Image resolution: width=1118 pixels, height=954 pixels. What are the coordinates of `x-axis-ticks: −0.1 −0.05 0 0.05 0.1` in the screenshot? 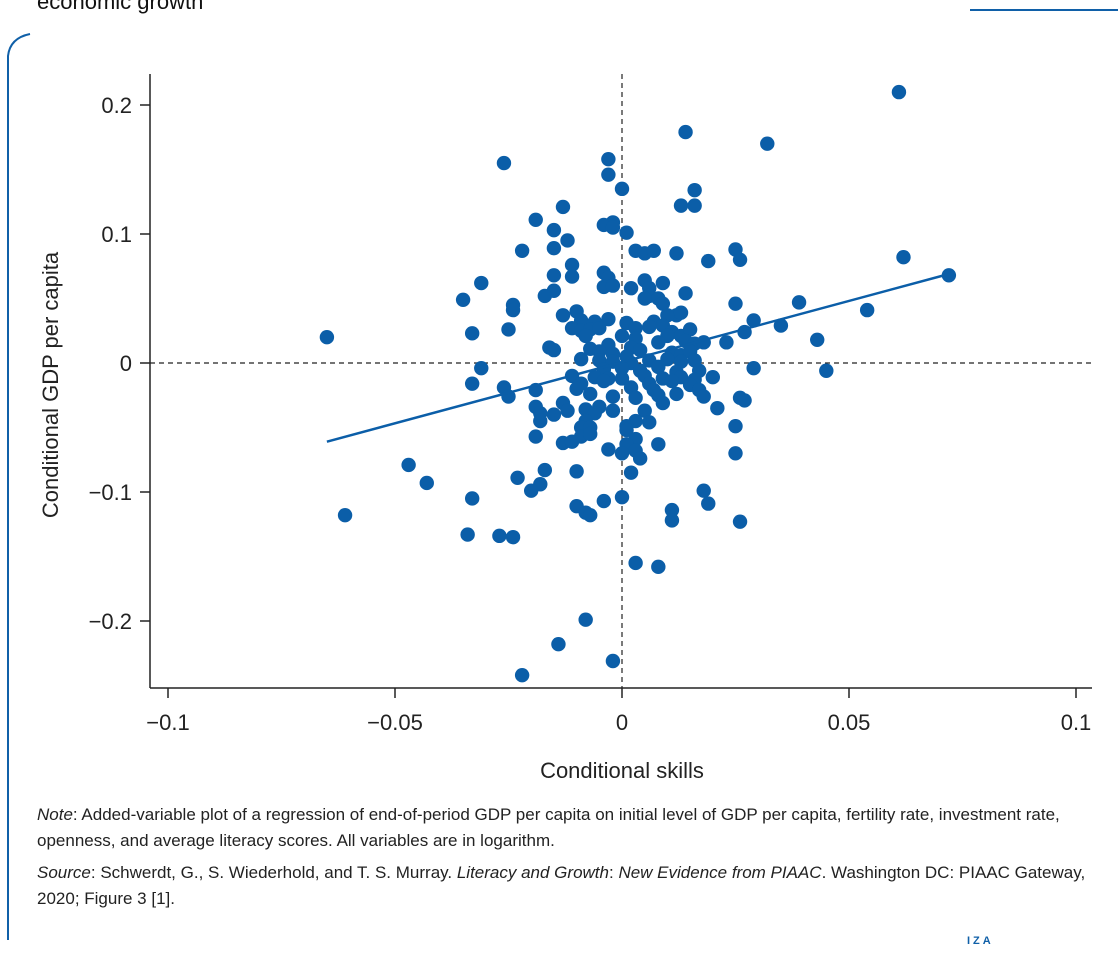 It's located at (618, 711).